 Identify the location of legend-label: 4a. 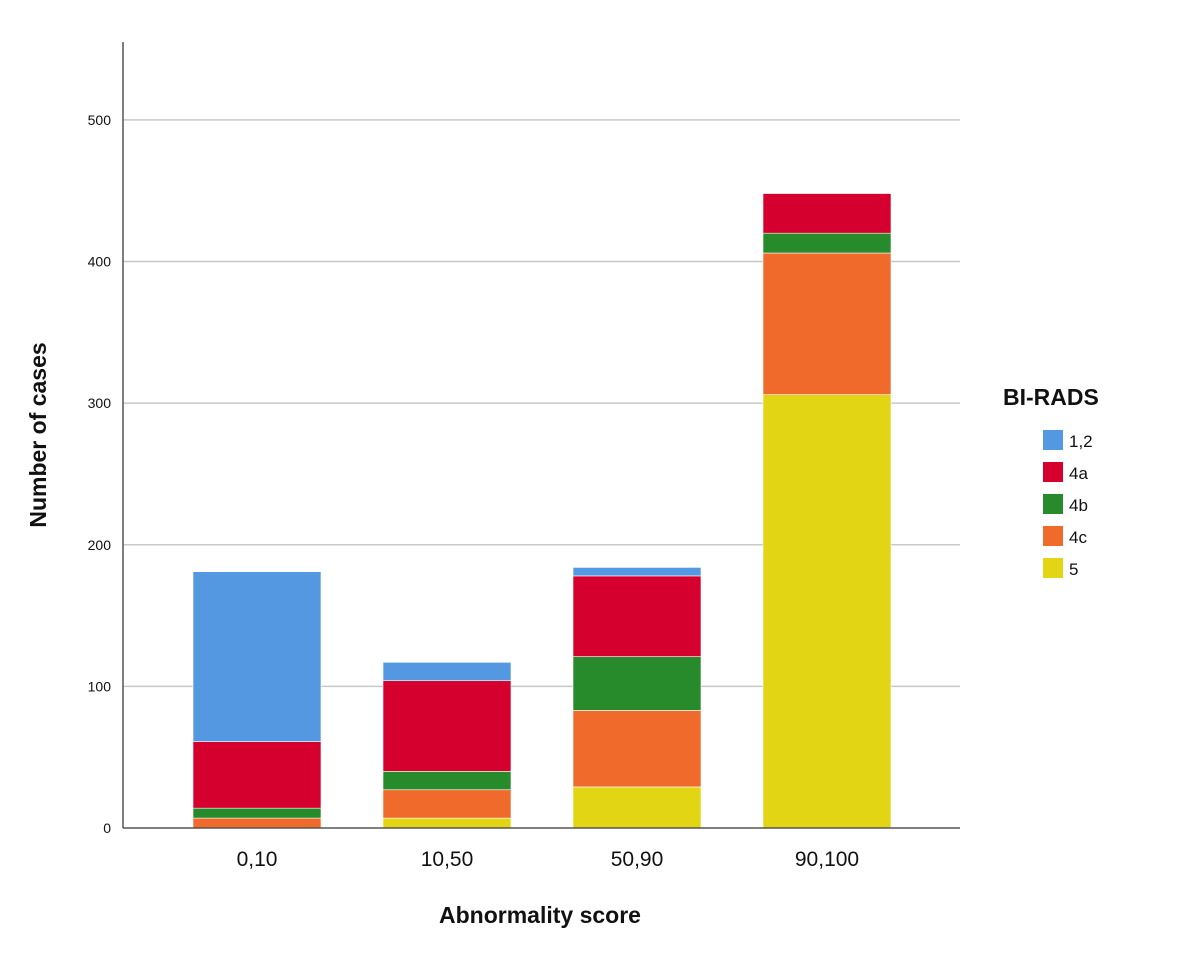
(1078, 473).